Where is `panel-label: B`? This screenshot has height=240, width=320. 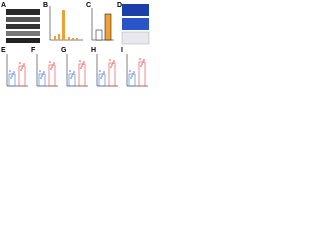 panel-label: B is located at coordinates (45, 5).